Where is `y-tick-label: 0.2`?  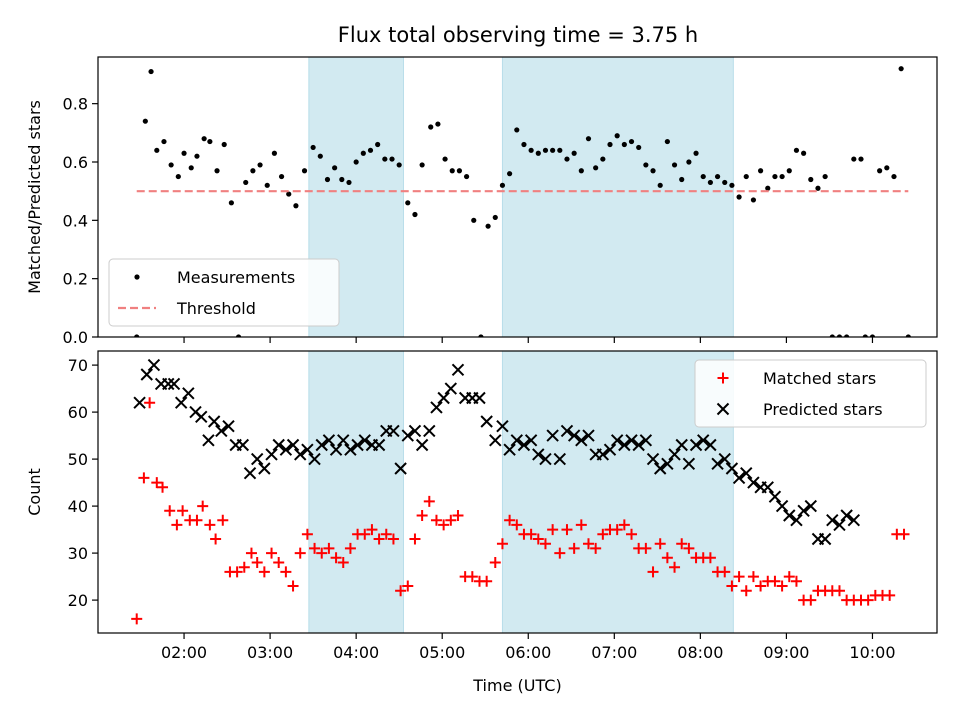
y-tick-label: 0.2 is located at coordinates (75, 279).